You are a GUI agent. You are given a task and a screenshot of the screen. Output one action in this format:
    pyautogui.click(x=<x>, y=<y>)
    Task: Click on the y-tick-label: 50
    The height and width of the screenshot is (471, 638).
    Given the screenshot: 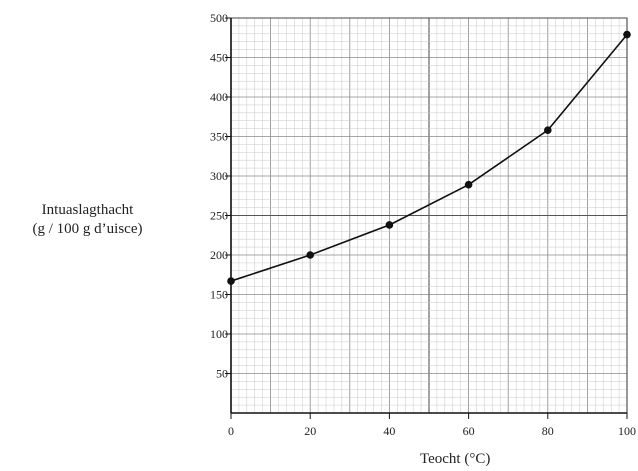 What is the action you would take?
    pyautogui.click(x=222, y=374)
    